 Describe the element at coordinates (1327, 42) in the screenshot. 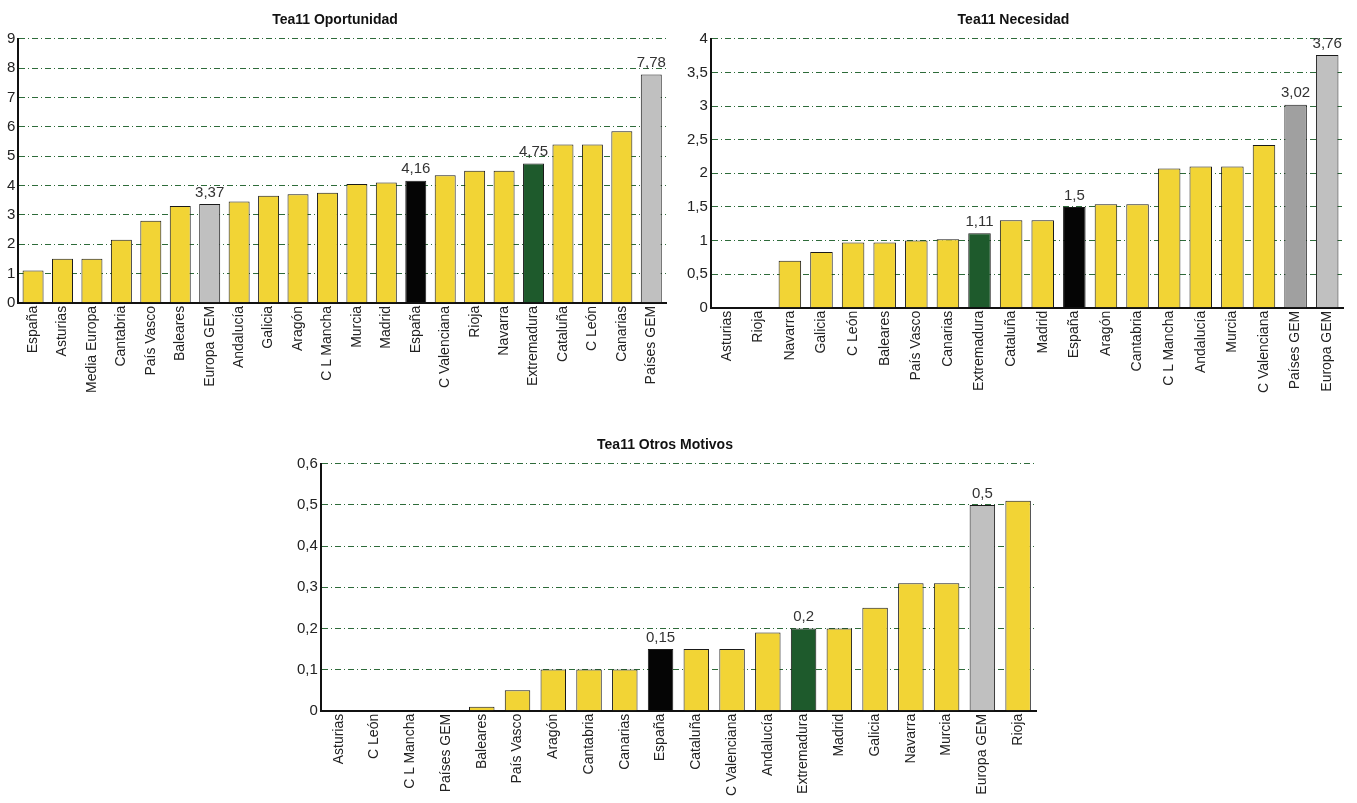

I see `data-label: 3,76` at that location.